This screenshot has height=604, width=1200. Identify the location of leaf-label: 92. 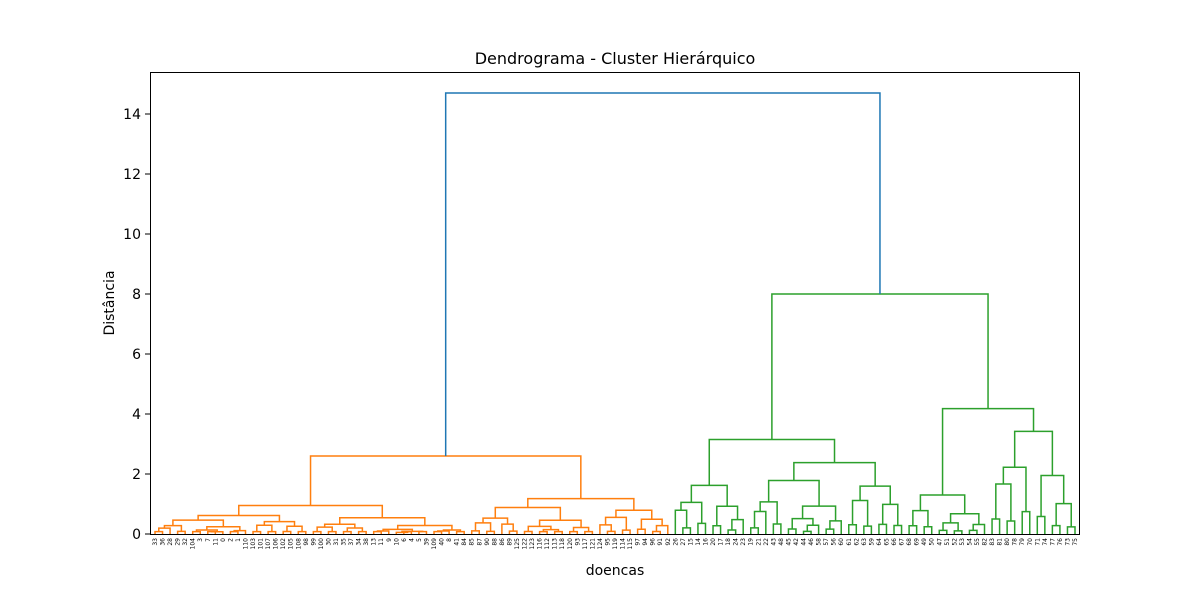
(668, 542).